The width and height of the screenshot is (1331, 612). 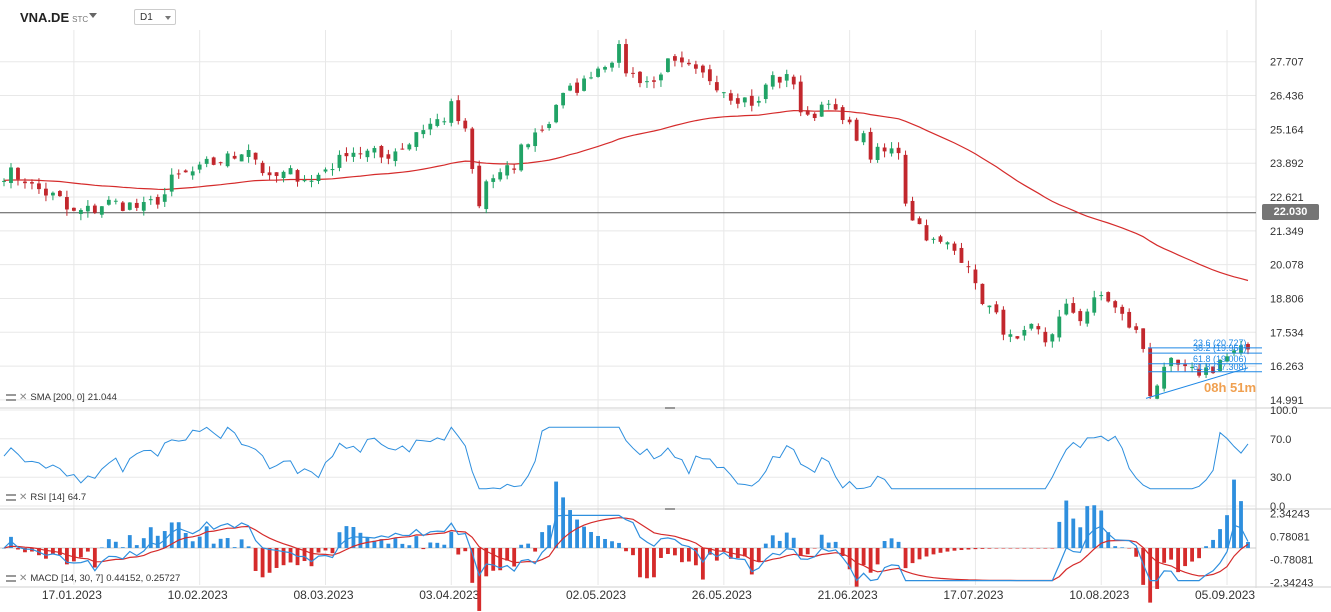 What do you see at coordinates (93, 15) in the screenshot?
I see `chevron-down-icon` at bounding box center [93, 15].